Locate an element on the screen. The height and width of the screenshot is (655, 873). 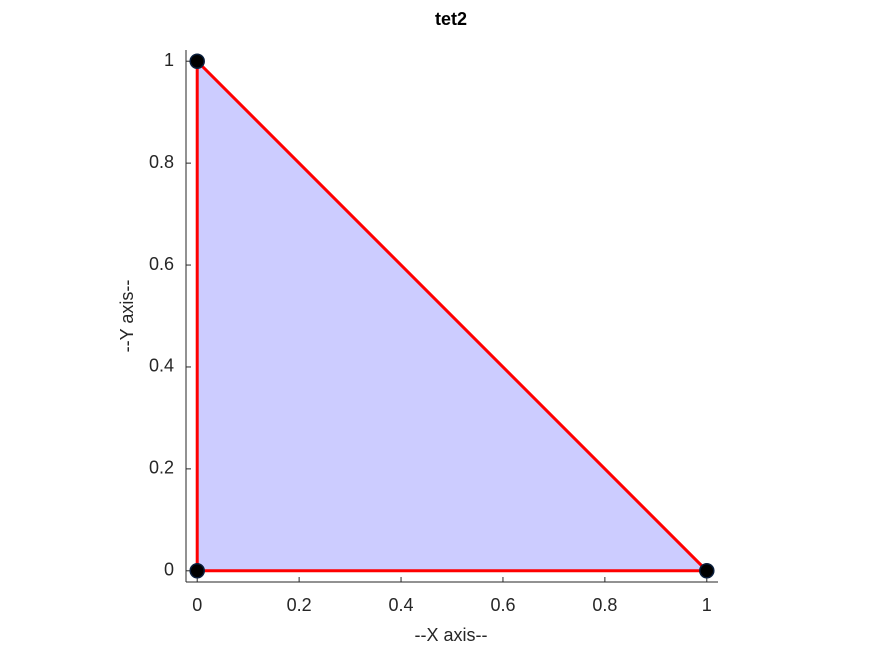
y-tick-label: 0 is located at coordinates (169, 570).